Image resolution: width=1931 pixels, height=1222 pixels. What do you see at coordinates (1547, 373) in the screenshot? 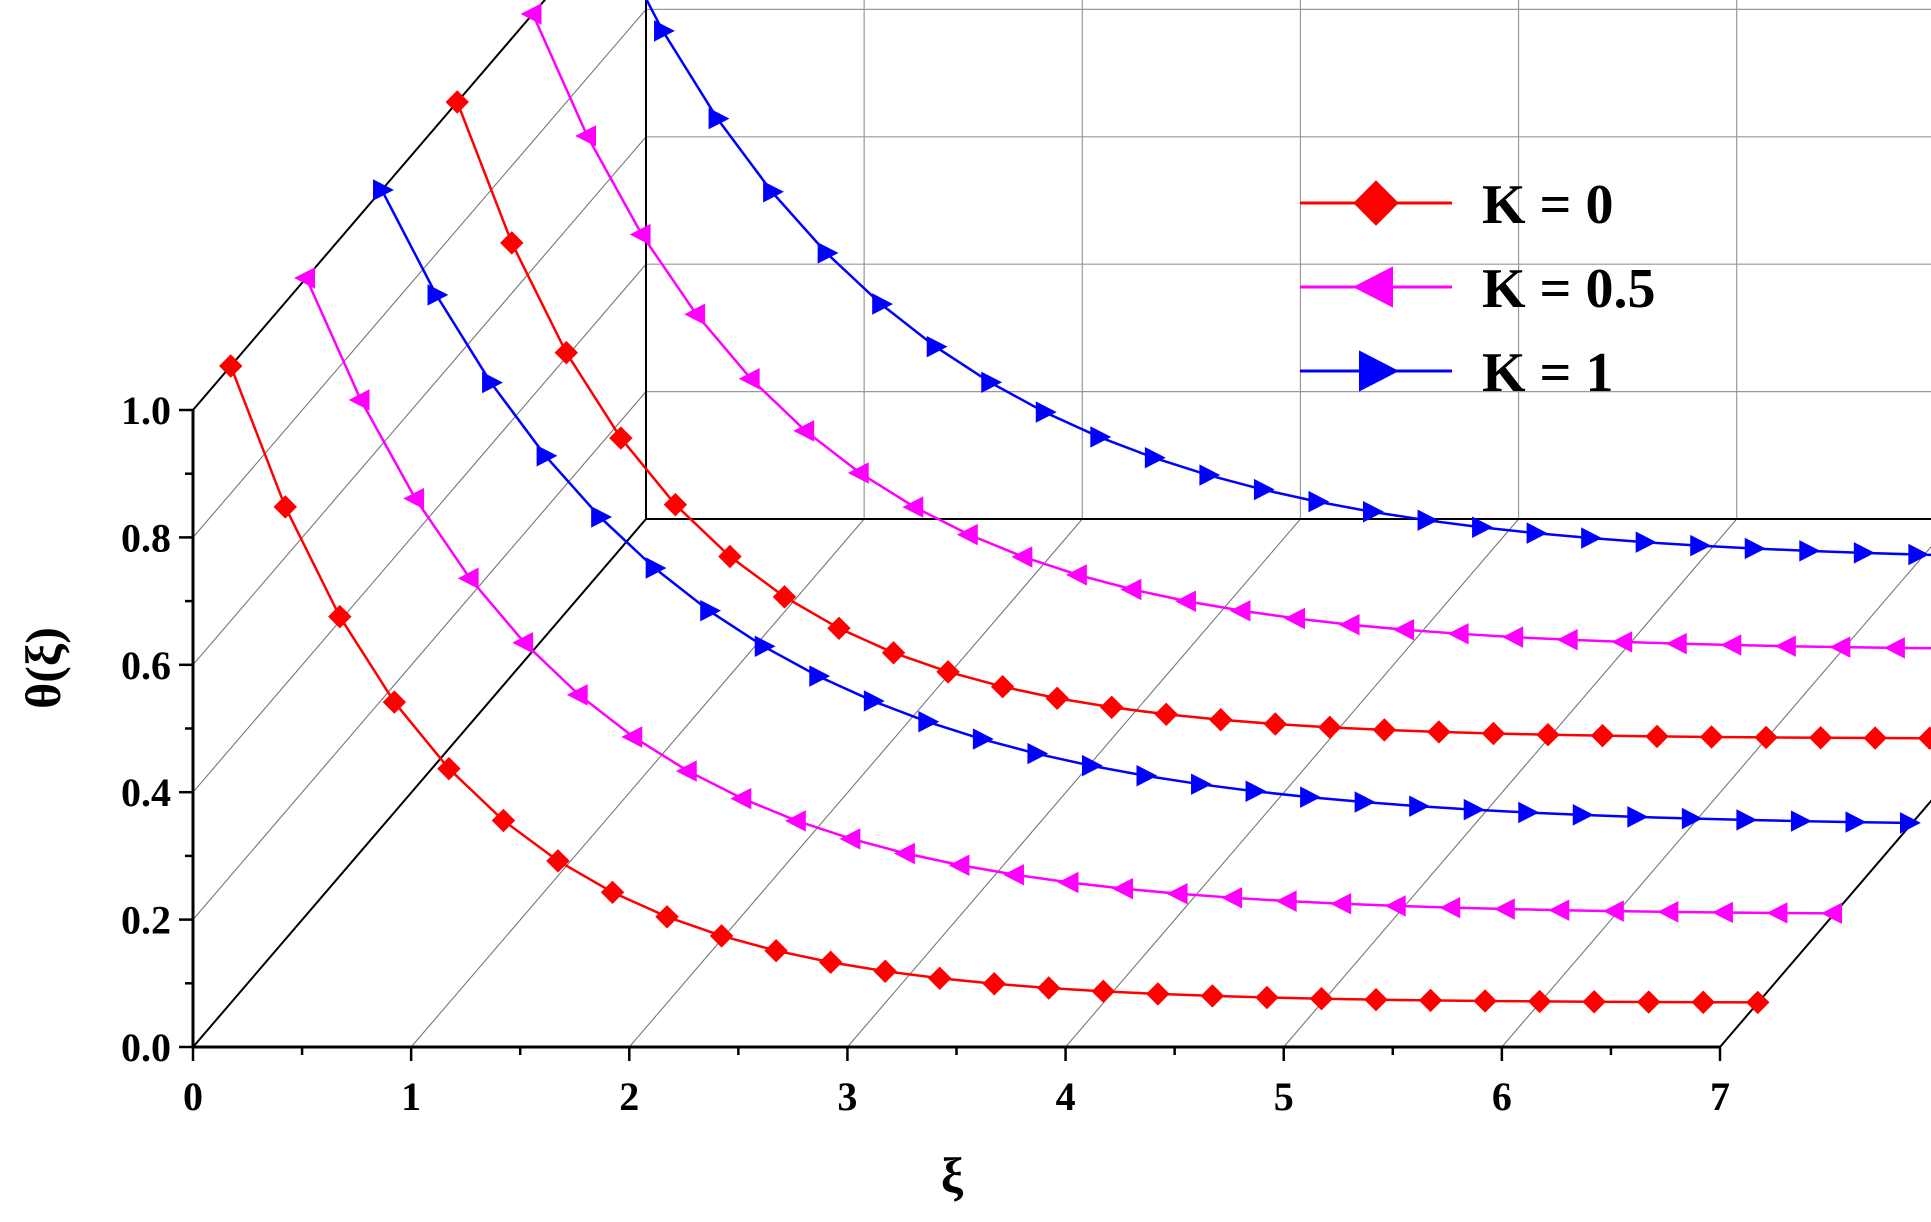
I see `legend-label: K = 1` at bounding box center [1547, 373].